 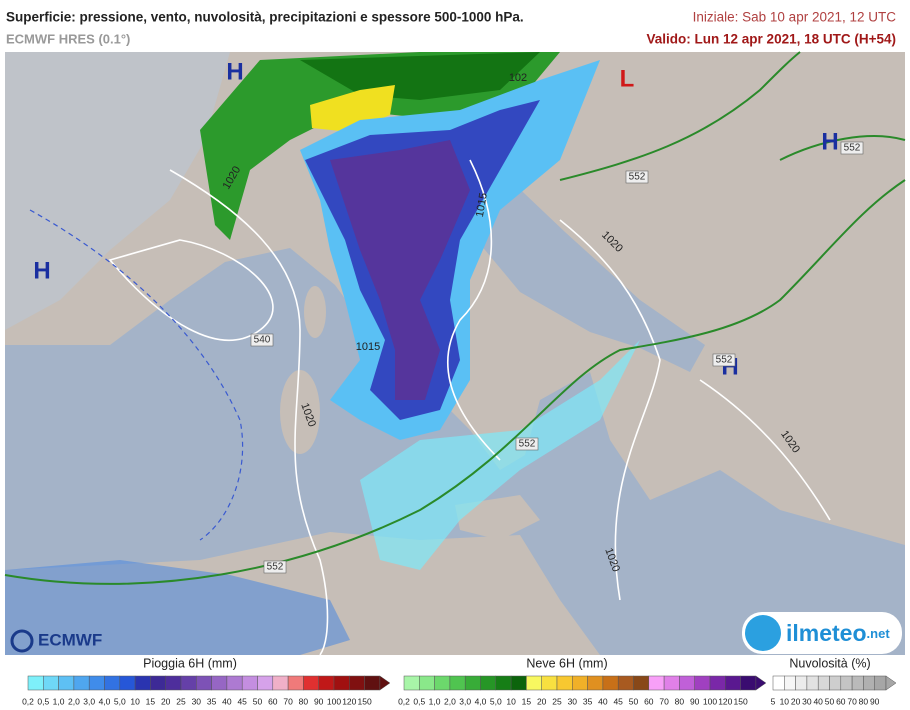 What do you see at coordinates (518, 78) in the screenshot?
I see `isobar-label: 102` at bounding box center [518, 78].